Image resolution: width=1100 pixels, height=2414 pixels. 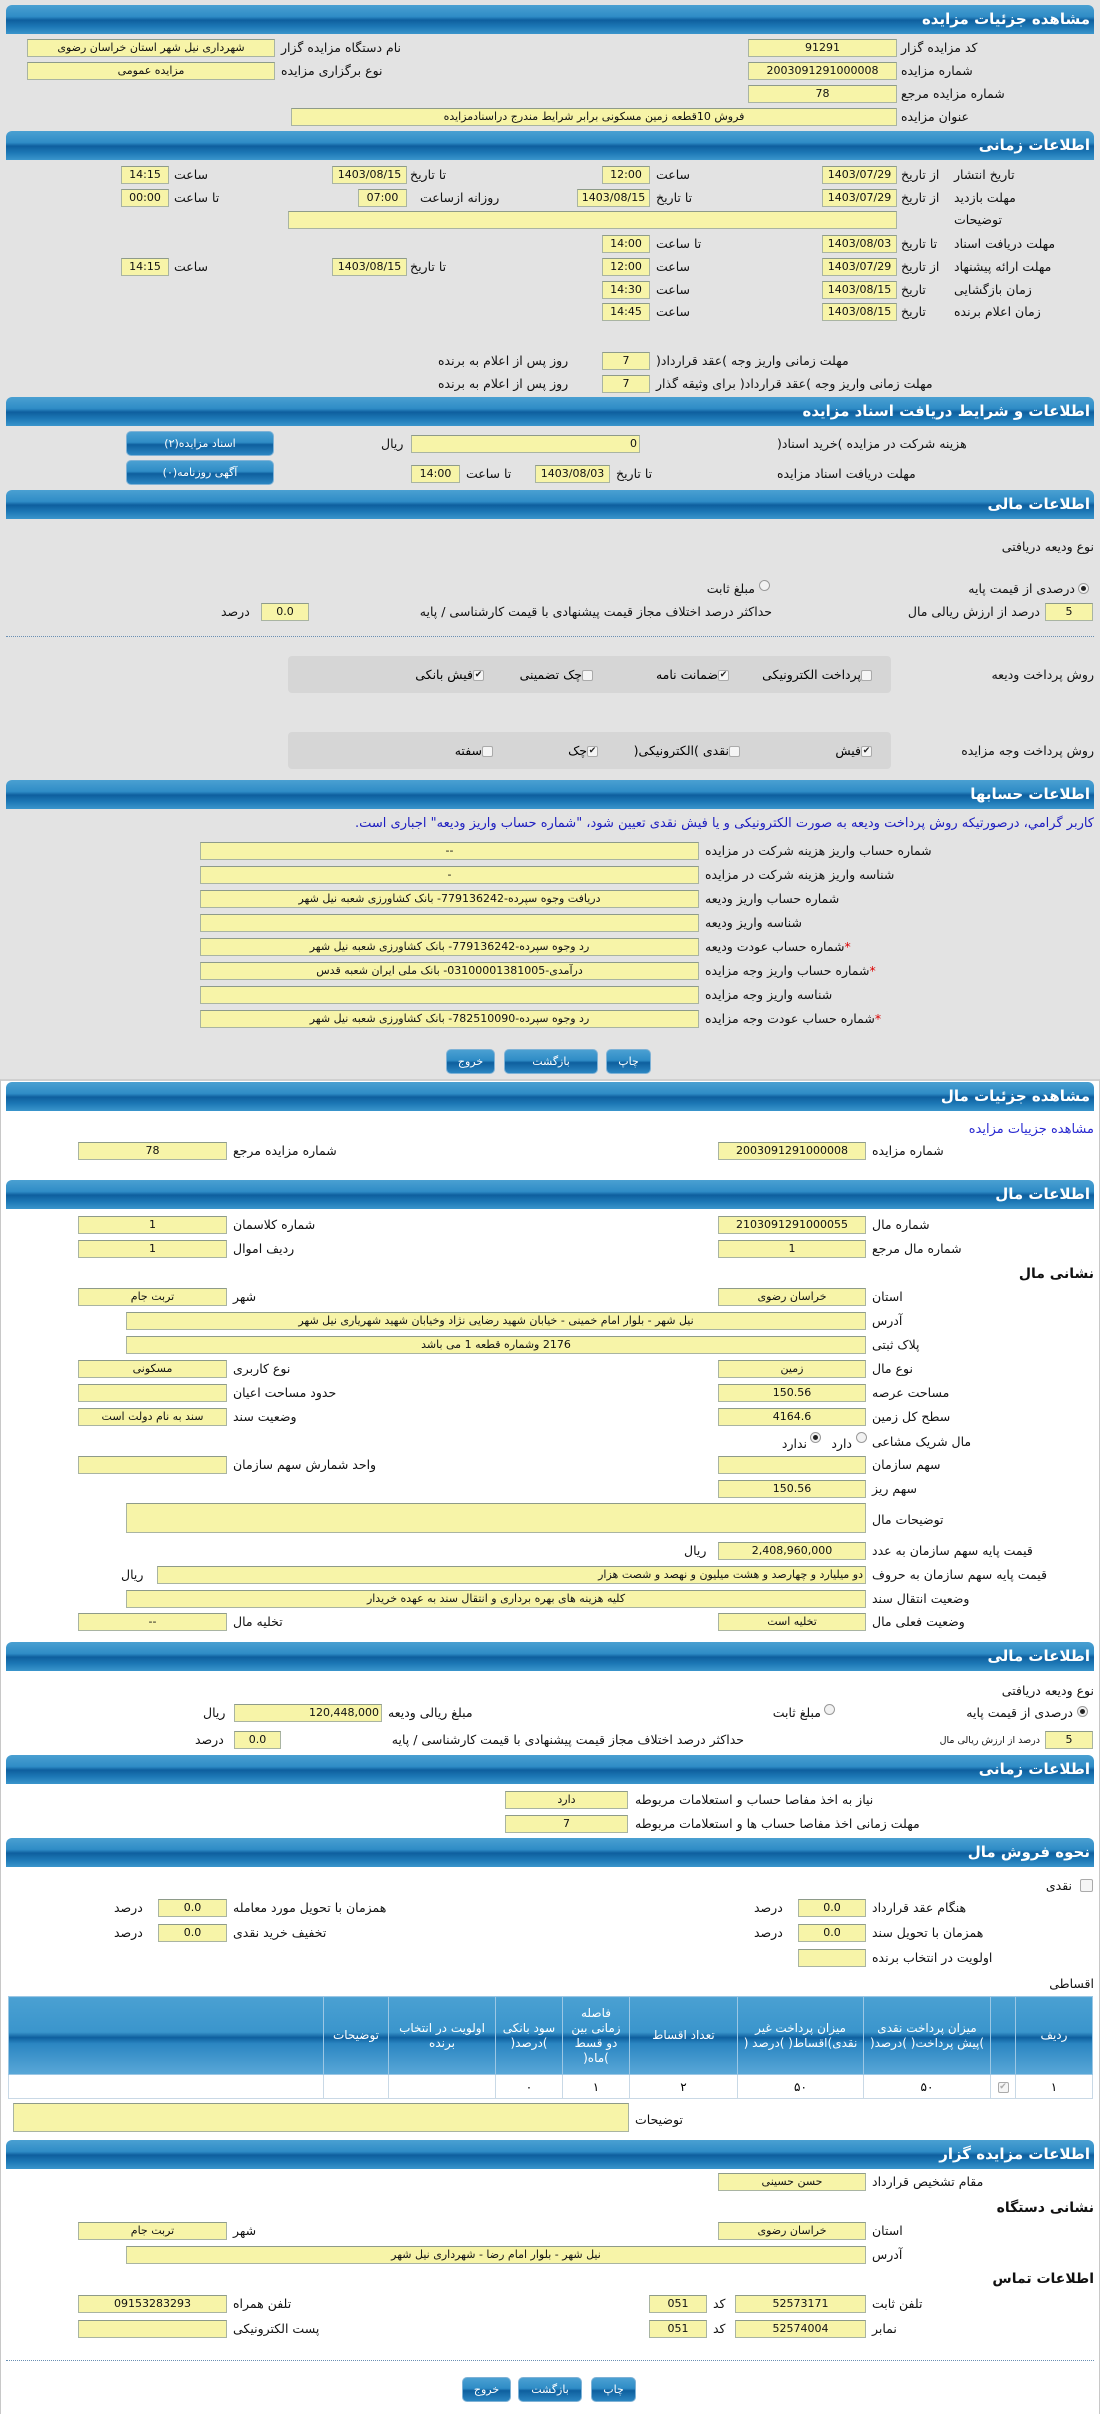 I want to click on payment-method-cheque: ✔چک, so click(x=583, y=750).